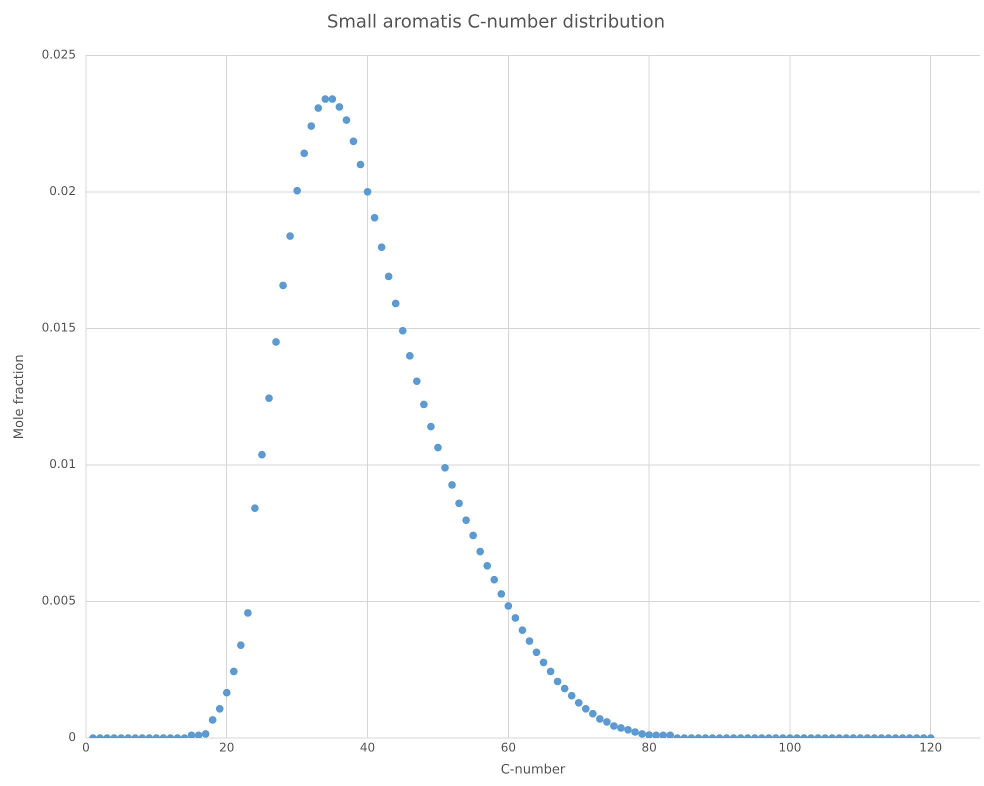 The image size is (984, 786). Describe the element at coordinates (533, 770) in the screenshot. I see `x-axis-title: C-number` at that location.